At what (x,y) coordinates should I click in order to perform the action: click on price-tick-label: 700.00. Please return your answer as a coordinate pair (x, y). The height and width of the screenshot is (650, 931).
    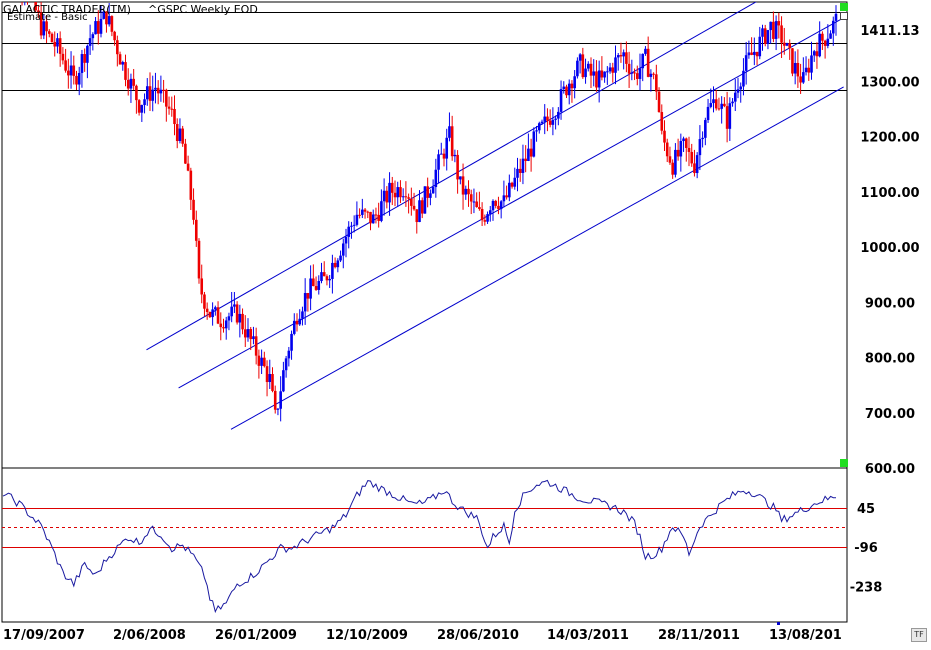
    Looking at the image, I should click on (890, 414).